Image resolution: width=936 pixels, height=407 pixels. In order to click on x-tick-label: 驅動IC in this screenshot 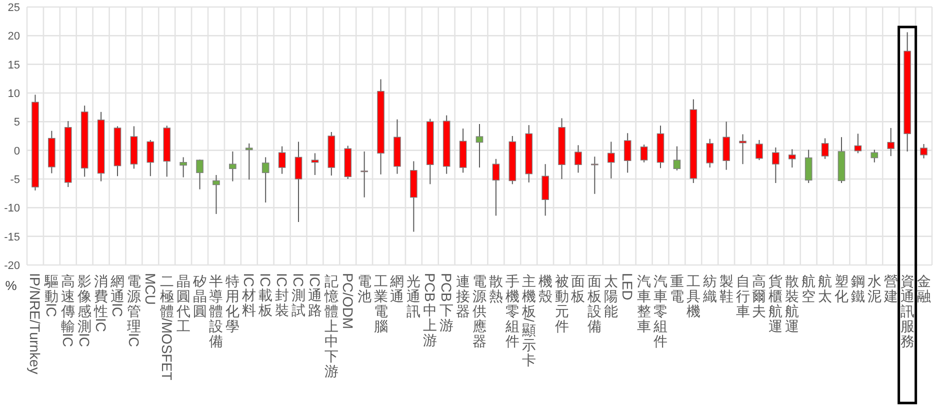, I will do `click(52, 295)`.